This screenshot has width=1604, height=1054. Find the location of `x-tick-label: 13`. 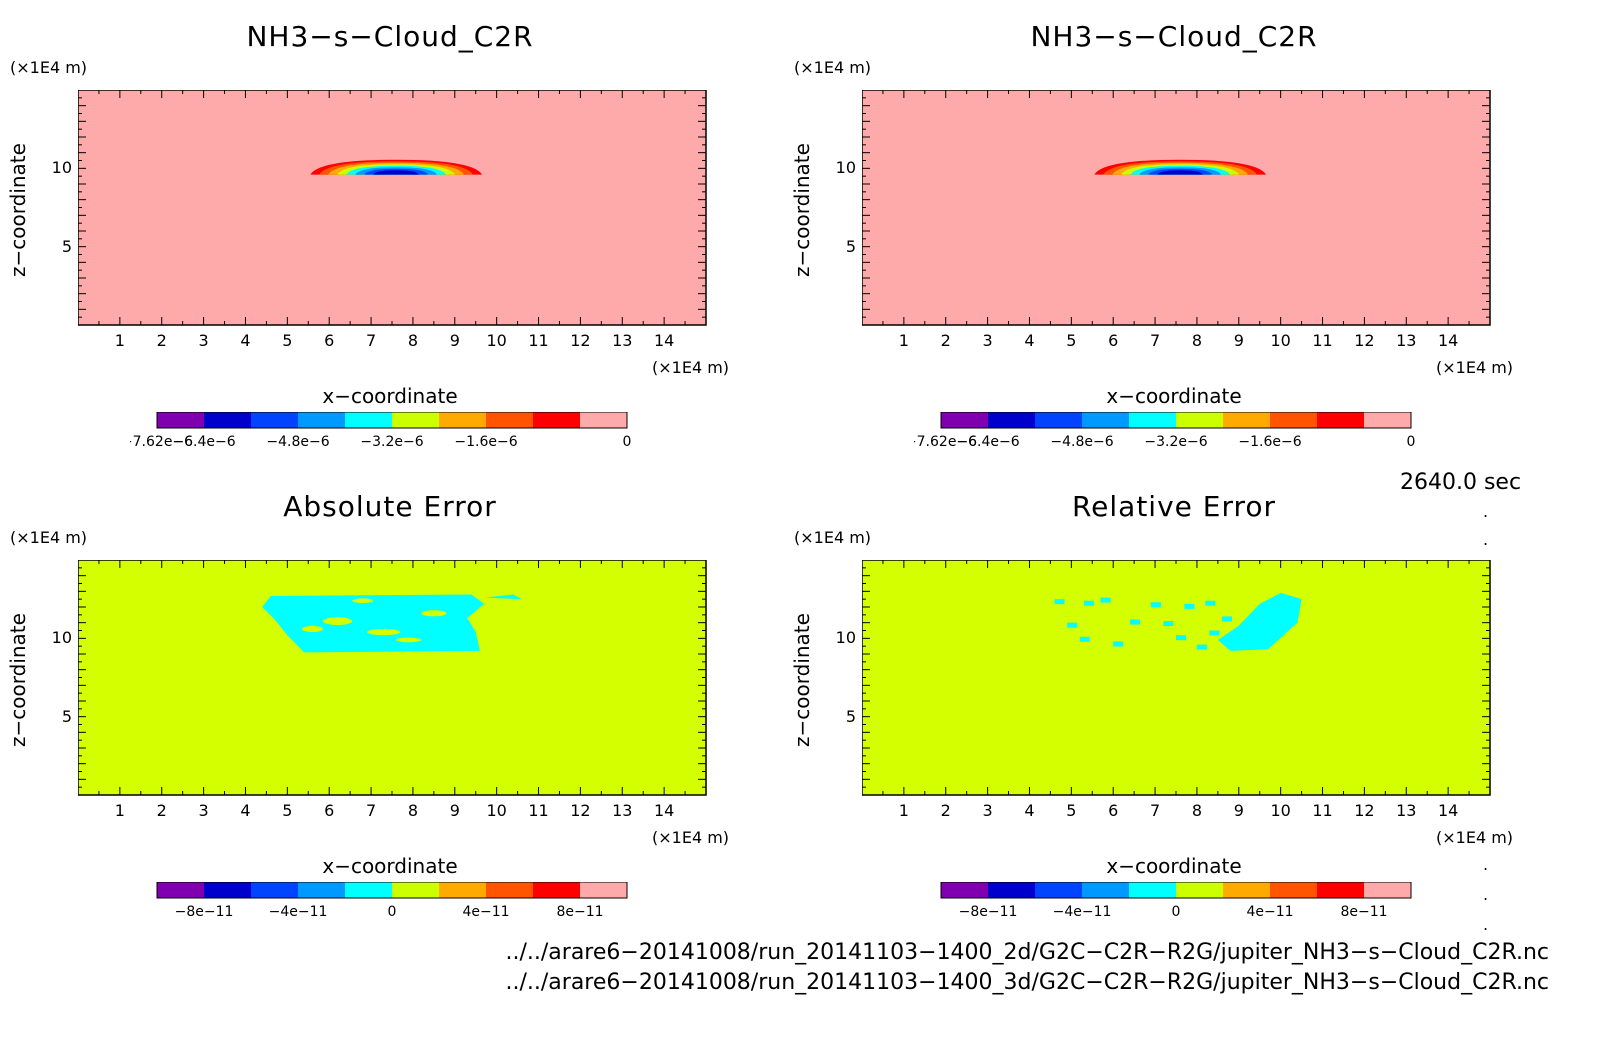

x-tick-label: 13 is located at coordinates (622, 810).